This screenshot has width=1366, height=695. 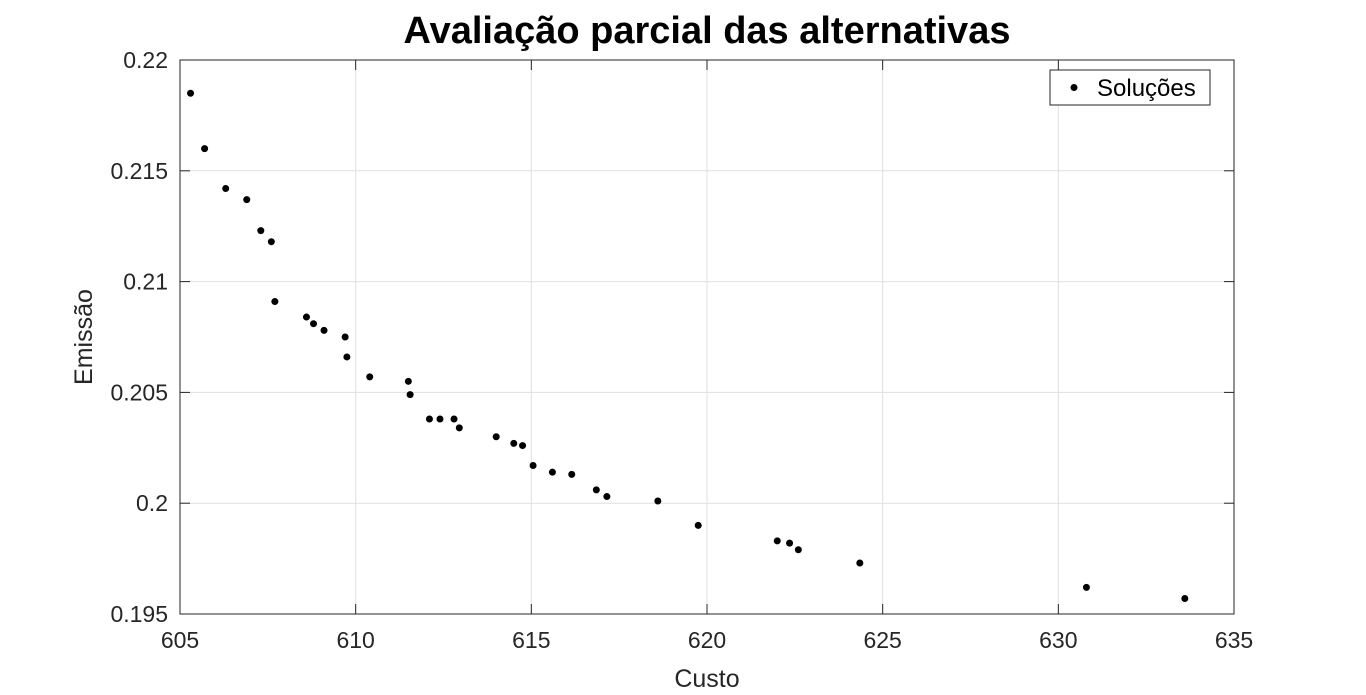 What do you see at coordinates (355, 640) in the screenshot?
I see `x-tick-label: 610` at bounding box center [355, 640].